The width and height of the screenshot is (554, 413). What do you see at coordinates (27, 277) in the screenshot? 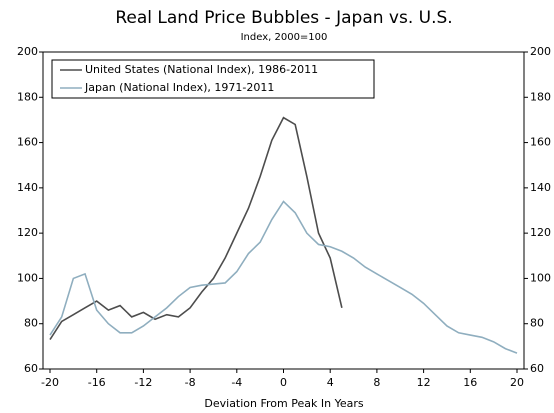
I see `y-tick-label: 100` at bounding box center [27, 277].